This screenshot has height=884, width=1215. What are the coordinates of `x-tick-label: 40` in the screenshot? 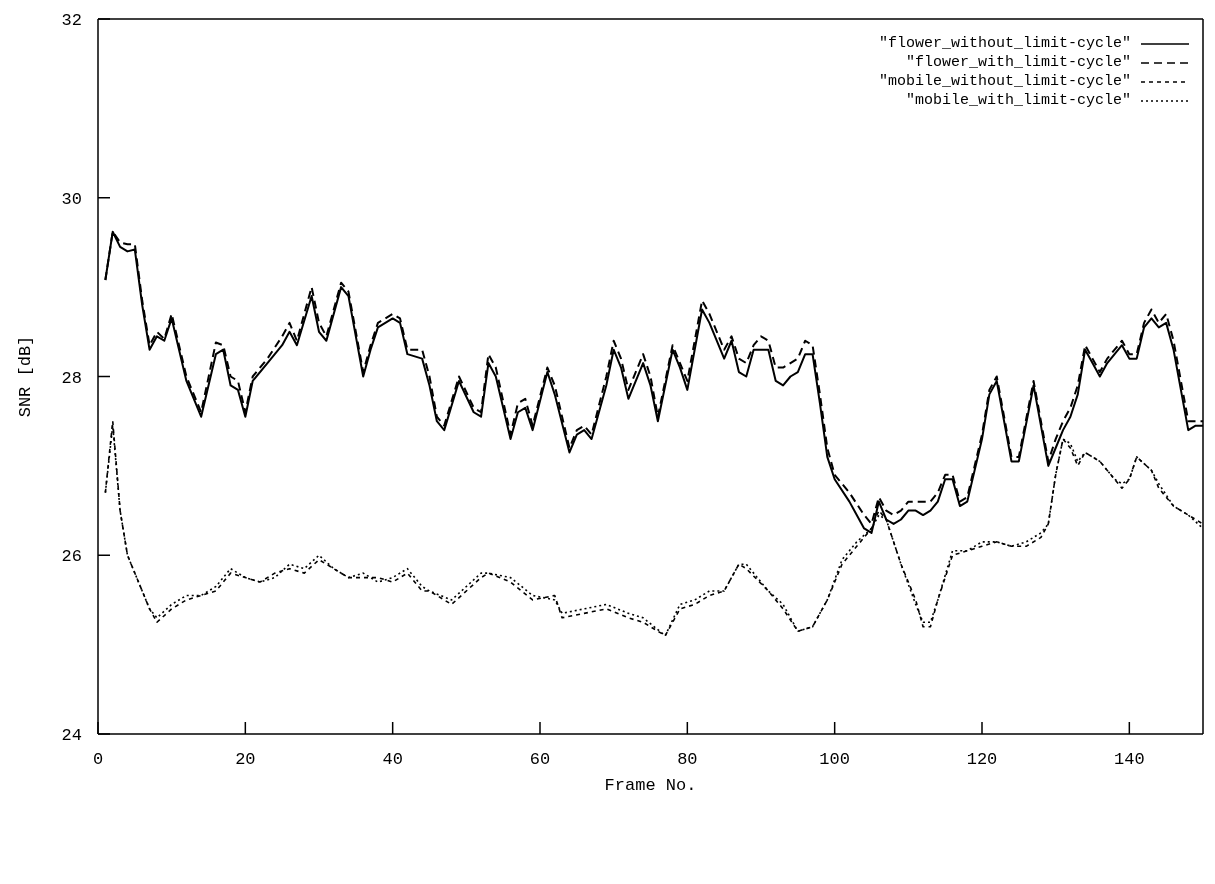 It's located at (392, 760).